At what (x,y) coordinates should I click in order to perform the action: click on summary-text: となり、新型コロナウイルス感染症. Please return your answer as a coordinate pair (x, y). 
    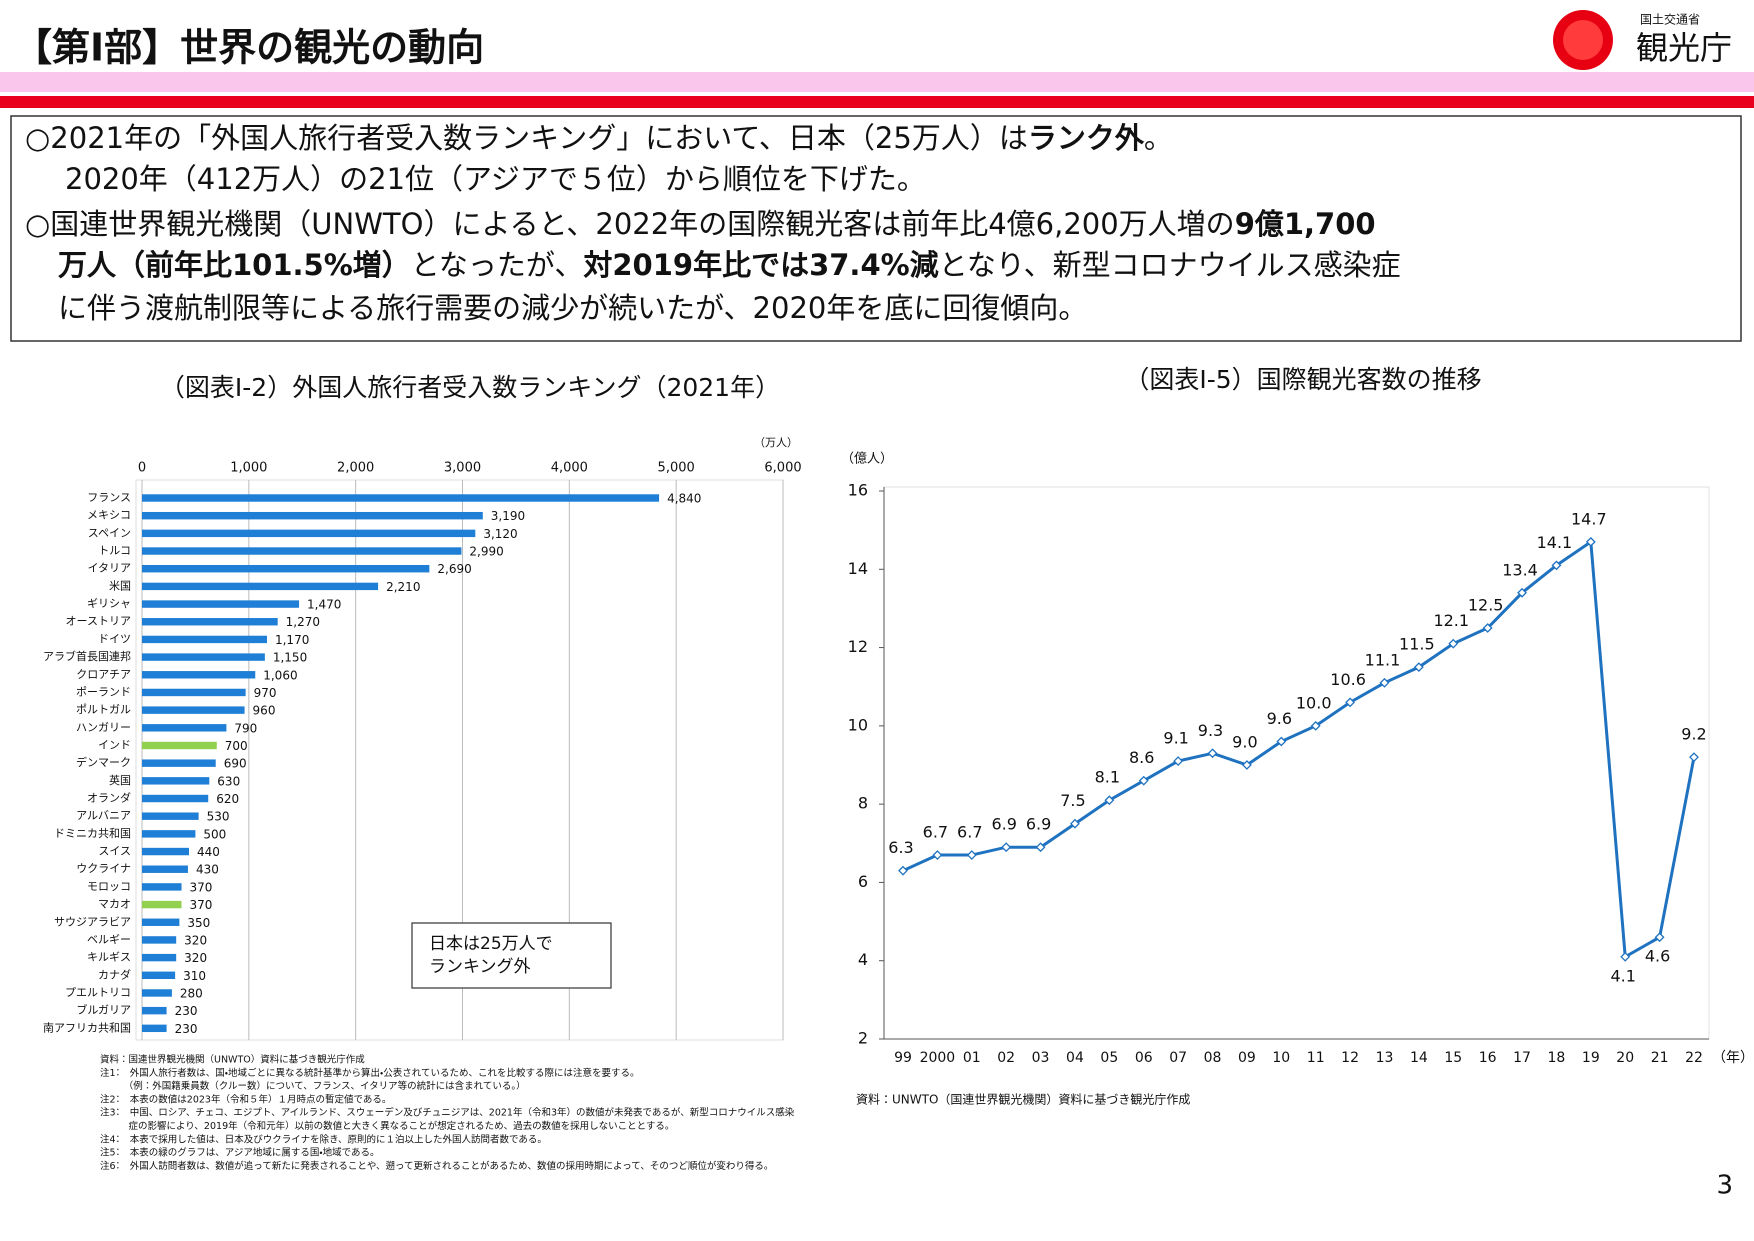
    Looking at the image, I should click on (1170, 265).